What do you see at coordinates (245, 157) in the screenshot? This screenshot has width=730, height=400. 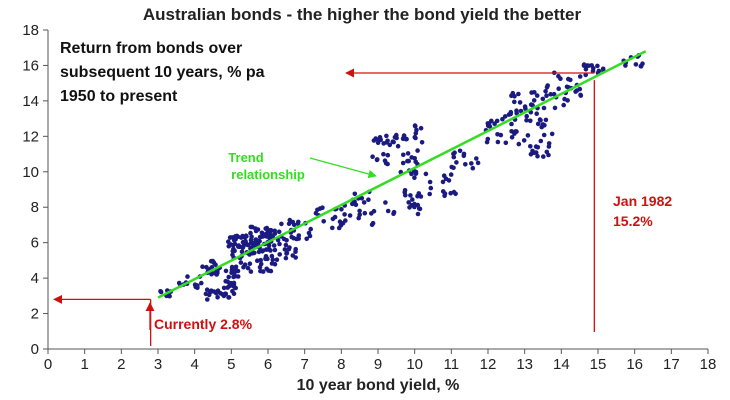 I see `trend-label-line-1: Trend` at bounding box center [245, 157].